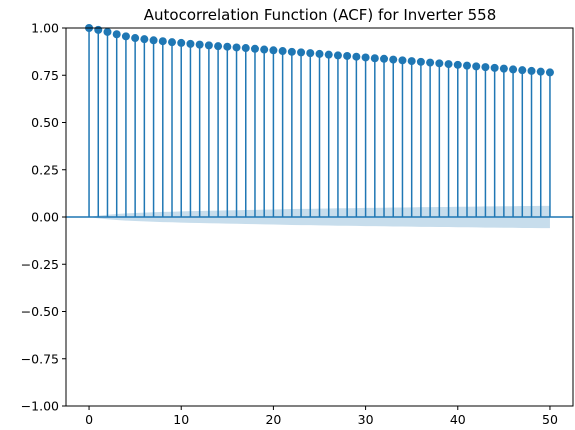 Image resolution: width=575 pixels, height=430 pixels. Describe the element at coordinates (45, 28) in the screenshot. I see `y-tick-label: 1.00` at that location.